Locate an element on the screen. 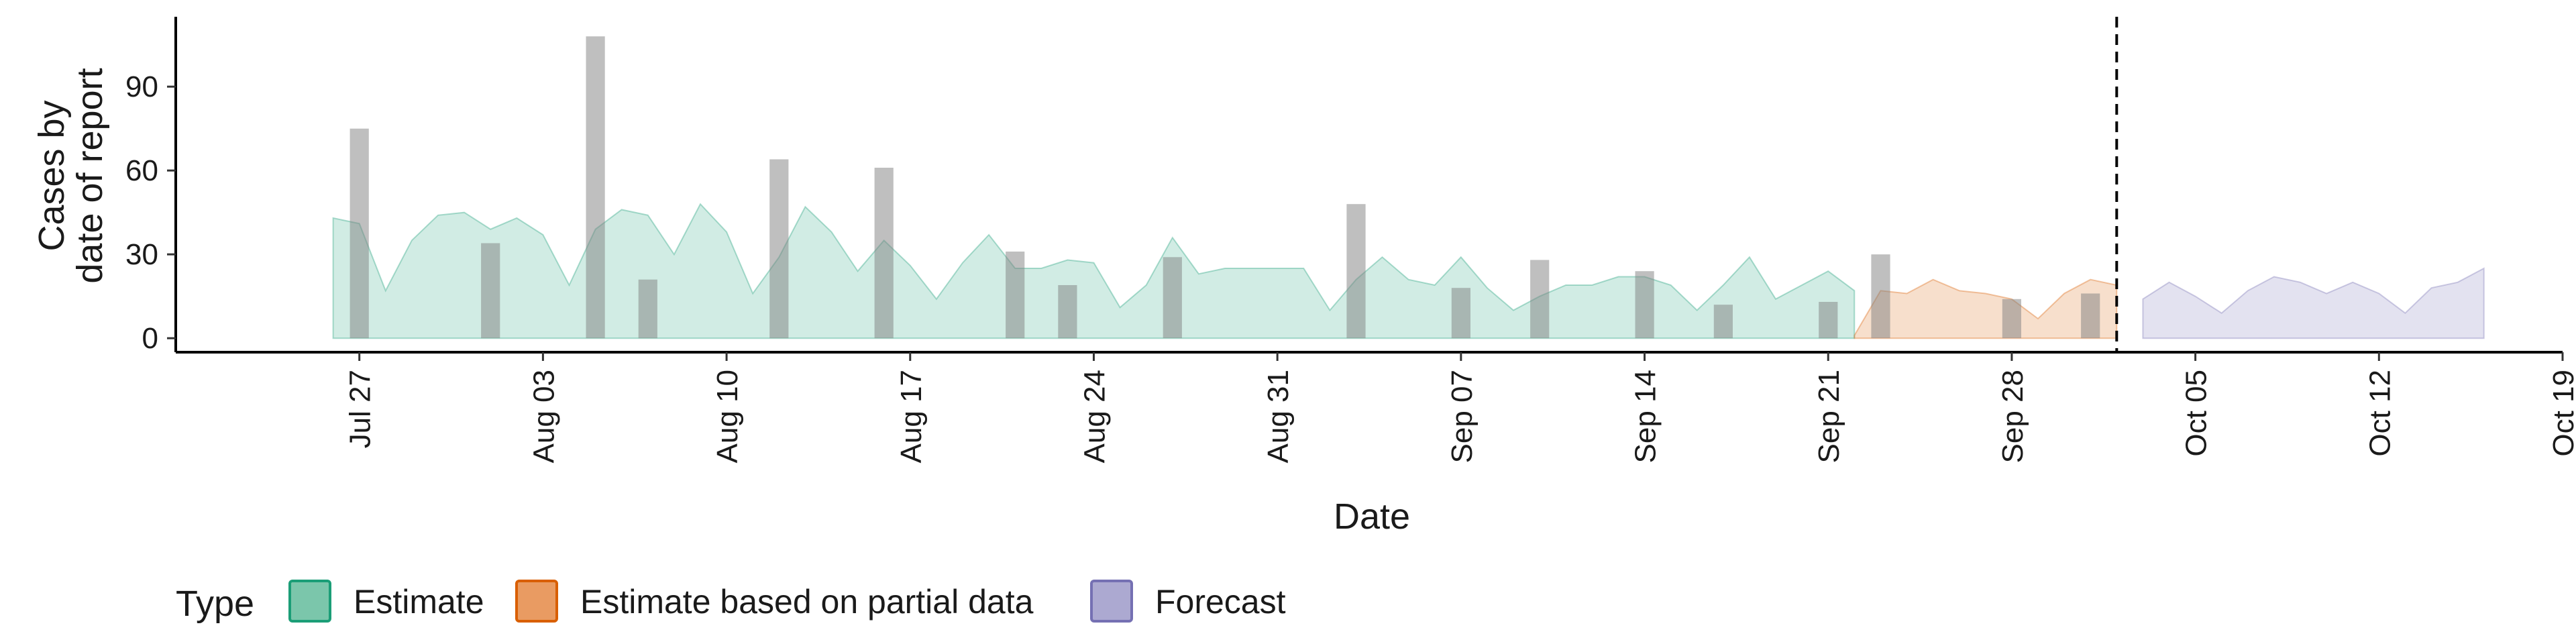 This screenshot has height=644, width=2576. legend-swatch-partial is located at coordinates (536, 601).